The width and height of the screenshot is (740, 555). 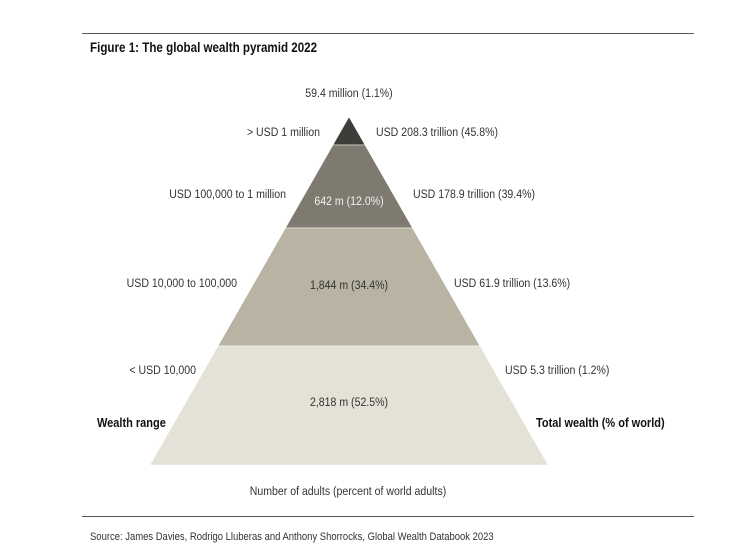 I want to click on wealth-total-lower: USD 5.3 trillion (1.2%), so click(x=557, y=370).